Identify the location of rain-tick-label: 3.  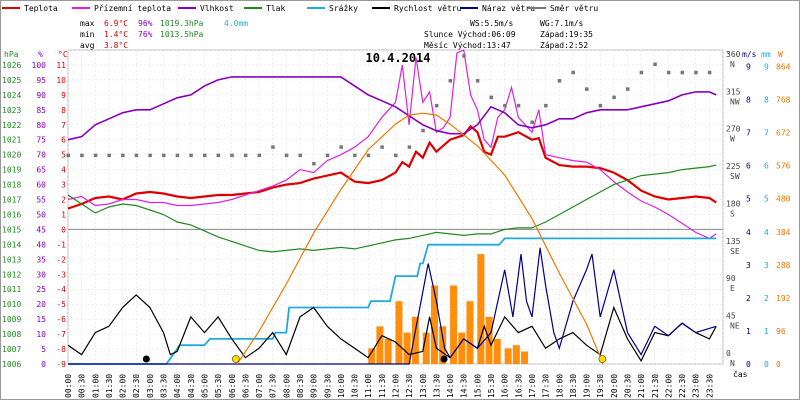
(766, 265).